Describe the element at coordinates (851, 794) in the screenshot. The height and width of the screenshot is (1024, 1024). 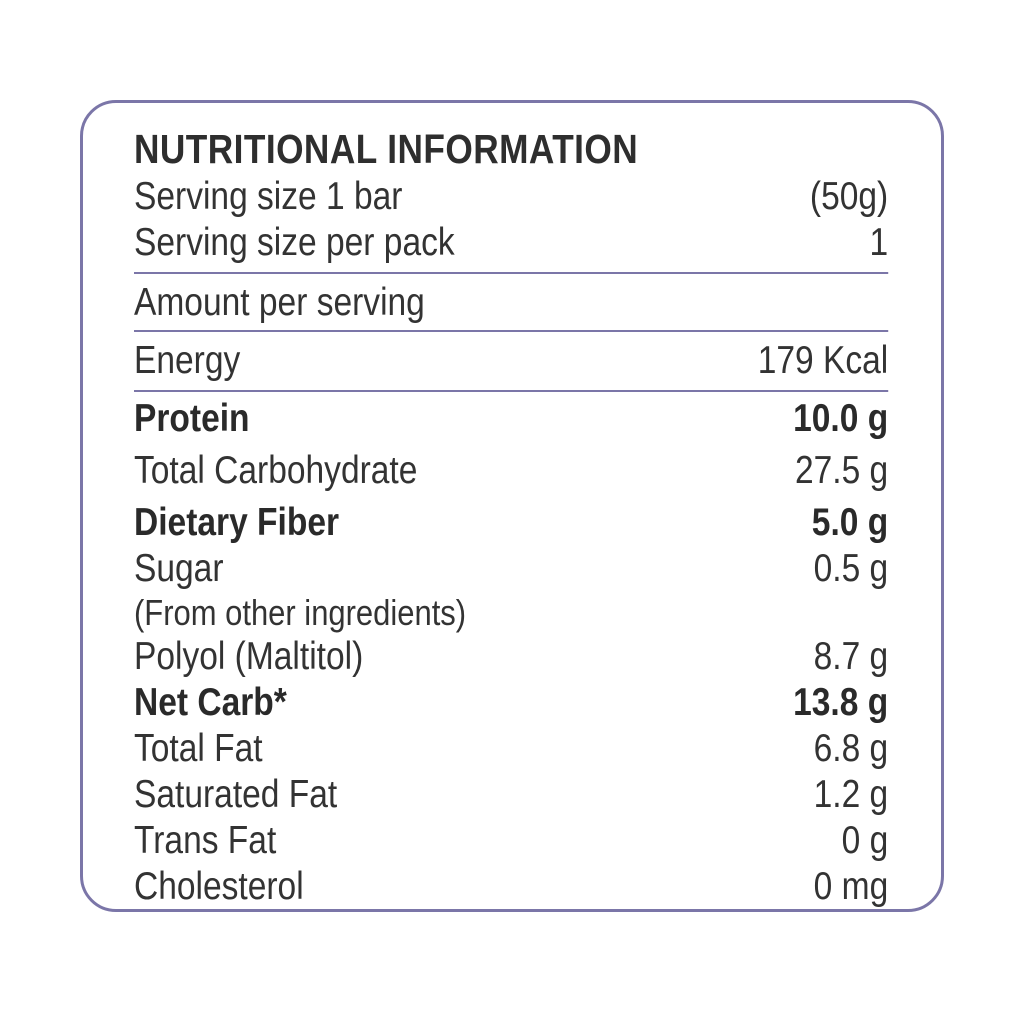
I see `nutrient-value: 1.2 g` at that location.